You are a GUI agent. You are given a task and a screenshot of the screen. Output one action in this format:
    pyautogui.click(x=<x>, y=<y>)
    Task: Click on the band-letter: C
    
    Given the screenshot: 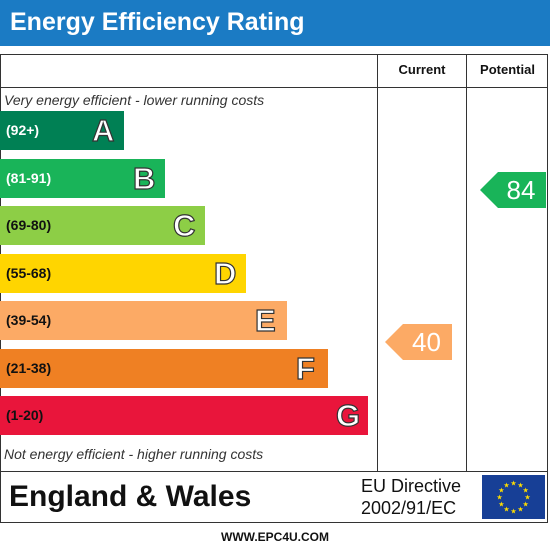 What is the action you would take?
    pyautogui.click(x=184, y=225)
    